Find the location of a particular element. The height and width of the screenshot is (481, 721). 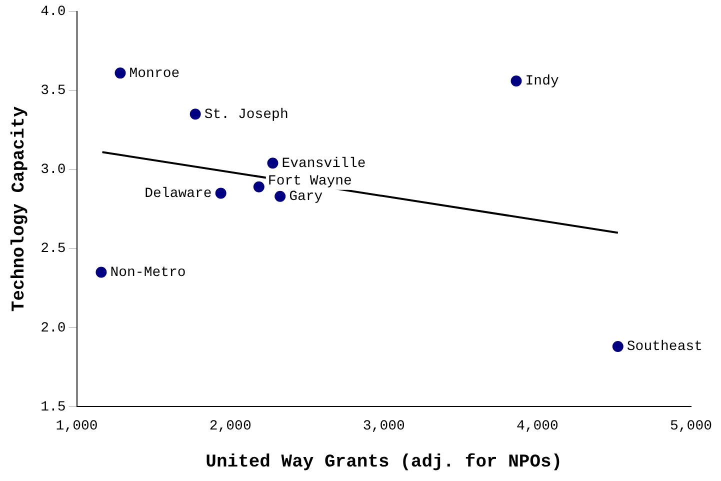

y-tick-label: 2.0 is located at coordinates (53, 328).